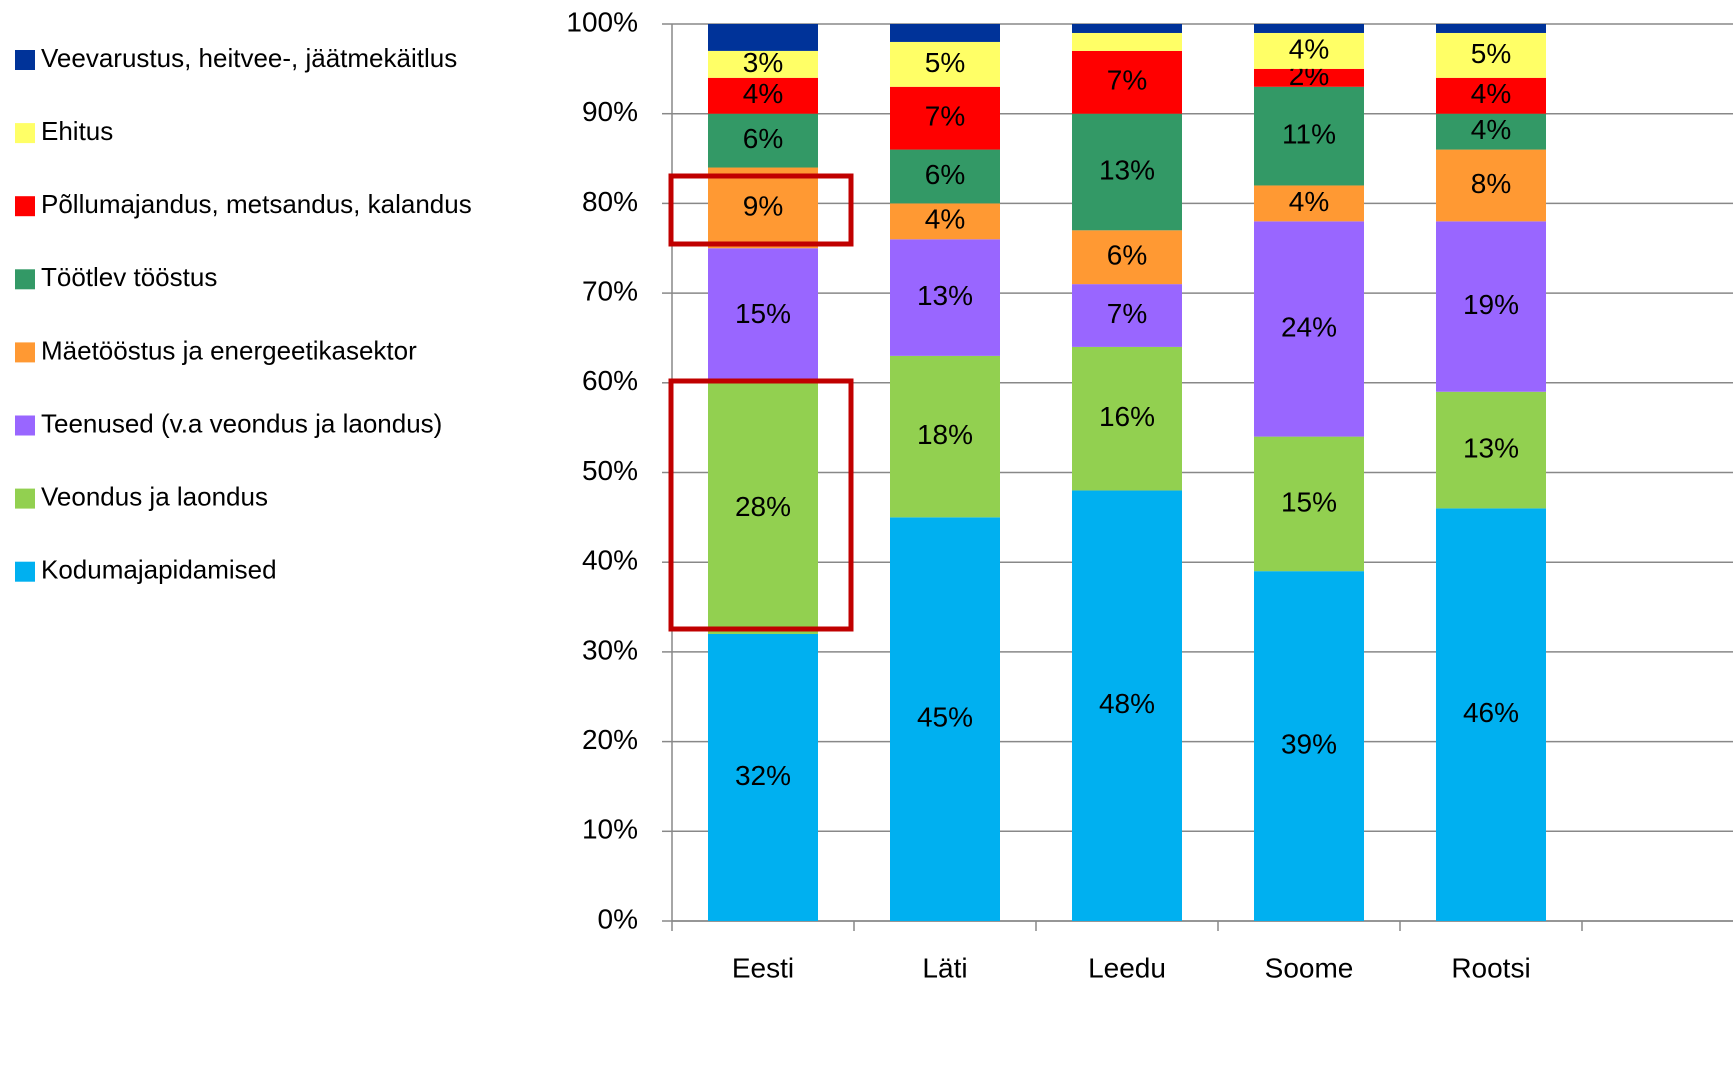 Image resolution: width=1733 pixels, height=1087 pixels. What do you see at coordinates (241, 423) in the screenshot?
I see `legend-label: Teenused (v.a veondus ja laondus)` at bounding box center [241, 423].